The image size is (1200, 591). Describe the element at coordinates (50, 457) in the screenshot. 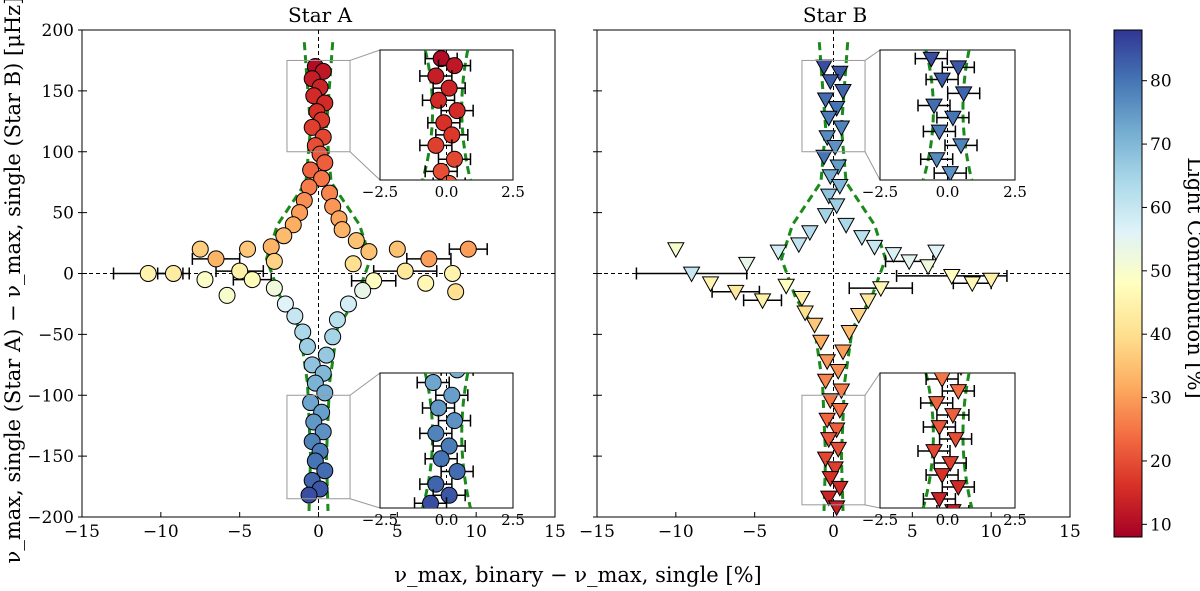

I see `y-tick-label: −150` at that location.